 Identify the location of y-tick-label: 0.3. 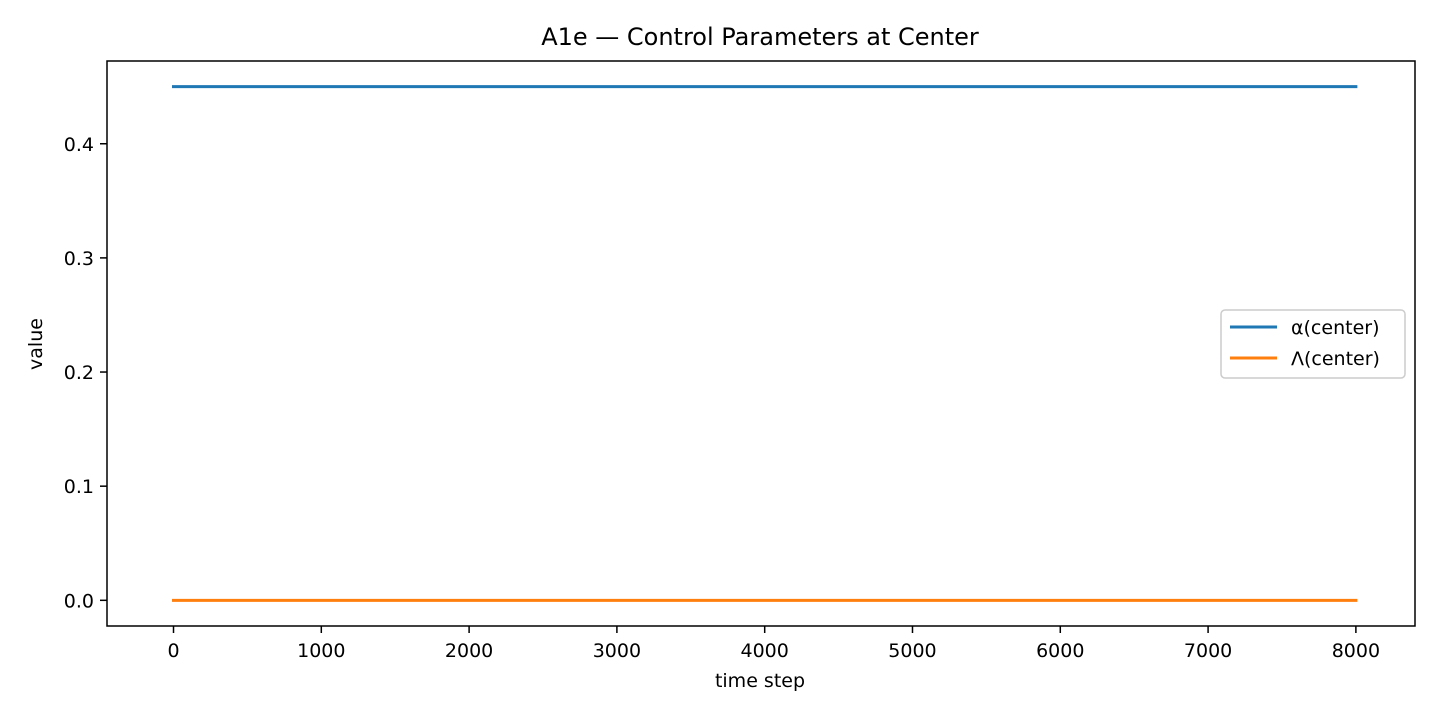
(79, 259).